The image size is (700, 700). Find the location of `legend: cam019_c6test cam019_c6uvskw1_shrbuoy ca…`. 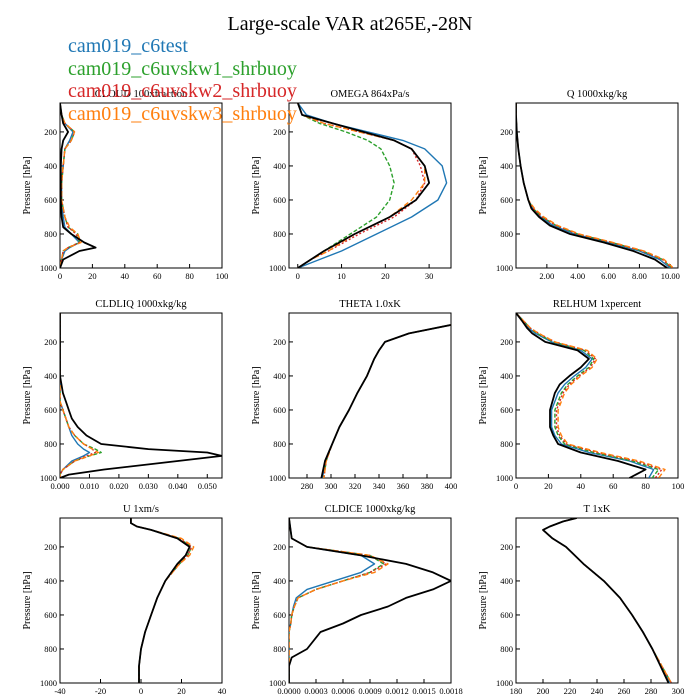

legend: cam019_c6test cam019_c6uvskw1_shrbuoy ca… is located at coordinates (182, 80).